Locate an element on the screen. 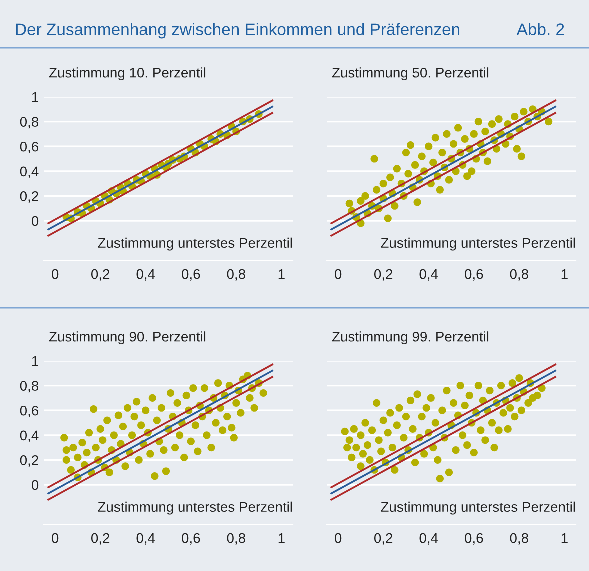  y-axis-title: Zustimmung 90. Perzentil is located at coordinates (127, 338).